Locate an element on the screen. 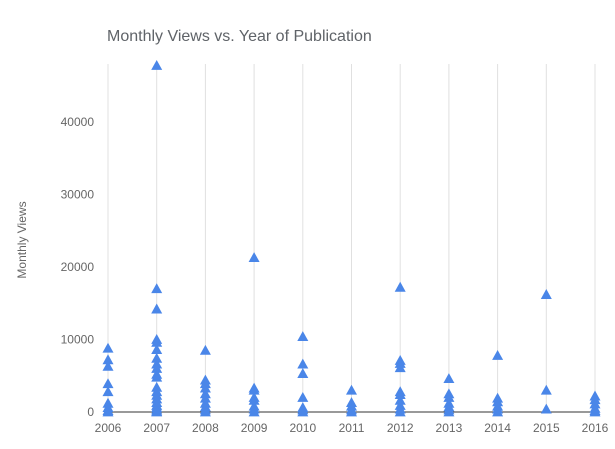 The image size is (615, 449). y-axis-title: Monthly Views is located at coordinates (22, 239).